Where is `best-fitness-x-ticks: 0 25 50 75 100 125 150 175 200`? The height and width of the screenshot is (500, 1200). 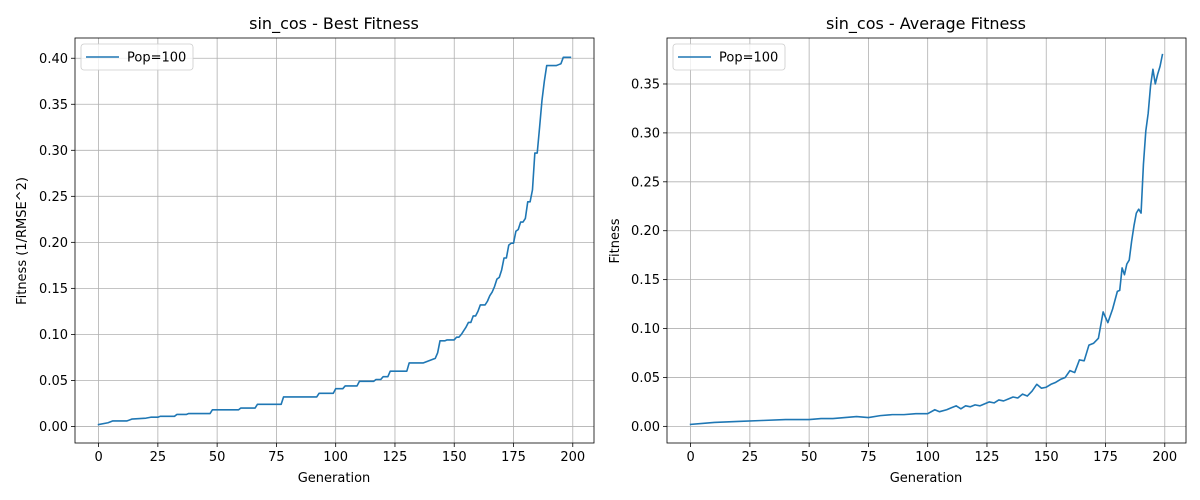
best-fitness-x-ticks: 0 25 50 75 100 125 150 175 200 is located at coordinates (339, 454).